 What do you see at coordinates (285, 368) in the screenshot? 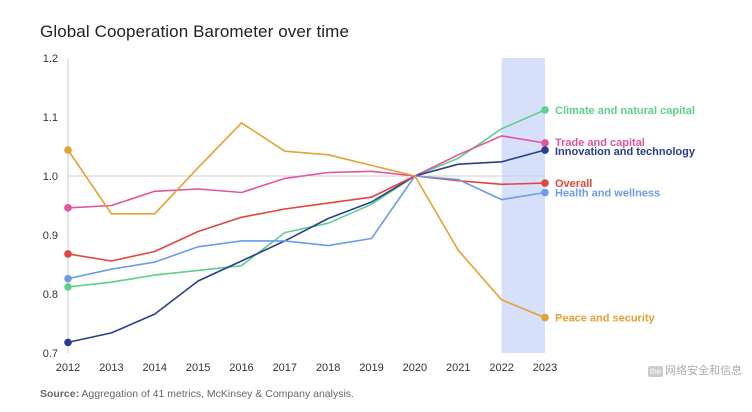
I see `x-tick-label: 2017` at bounding box center [285, 368].